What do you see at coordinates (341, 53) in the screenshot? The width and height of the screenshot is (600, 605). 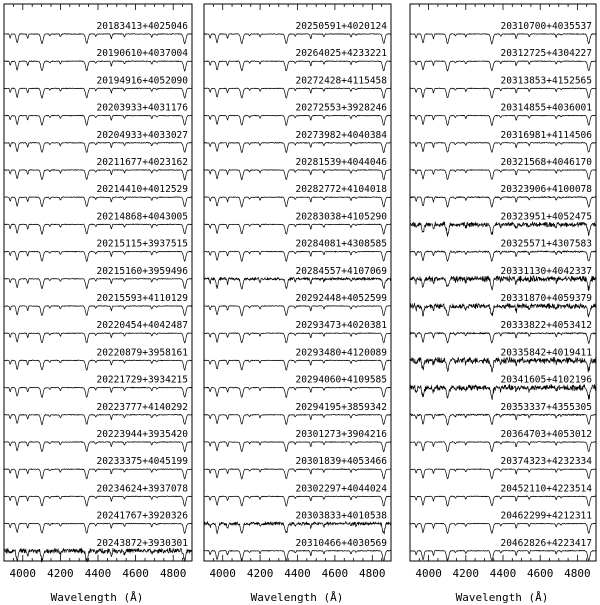 I see `spectrum-label: 20264025+4233221` at bounding box center [341, 53].